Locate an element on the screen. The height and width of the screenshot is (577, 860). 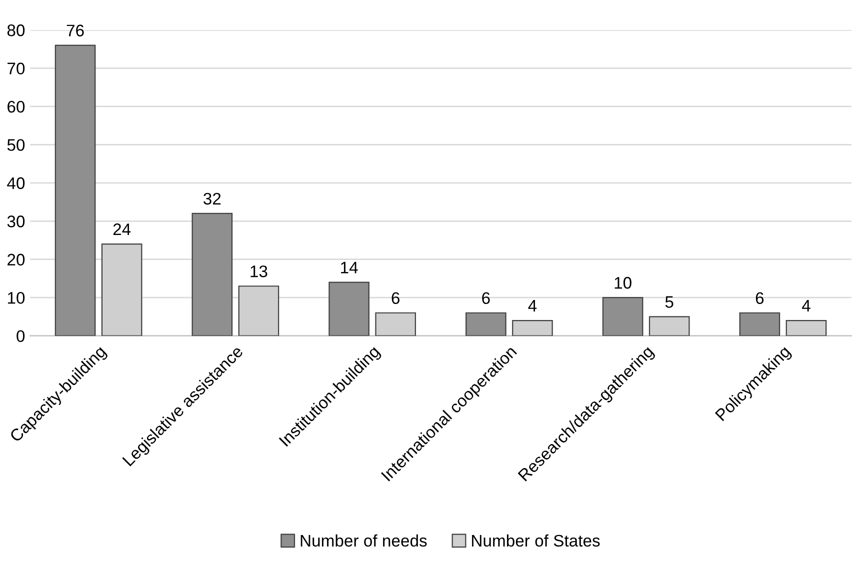
y-tick-label: 50 is located at coordinates (16, 145).